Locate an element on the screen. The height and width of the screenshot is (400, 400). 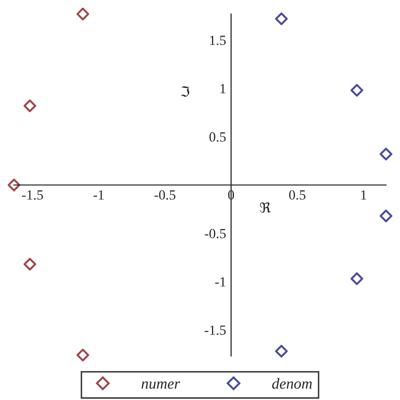
y-tick-label: -1.5 is located at coordinates (215, 330).